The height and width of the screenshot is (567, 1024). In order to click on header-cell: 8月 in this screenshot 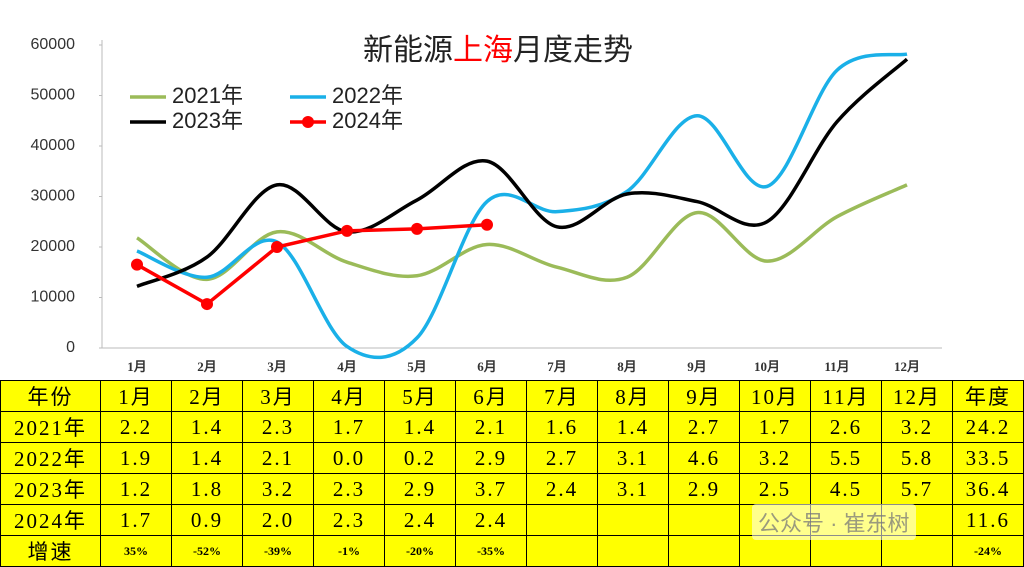, I will do `click(633, 396)`.